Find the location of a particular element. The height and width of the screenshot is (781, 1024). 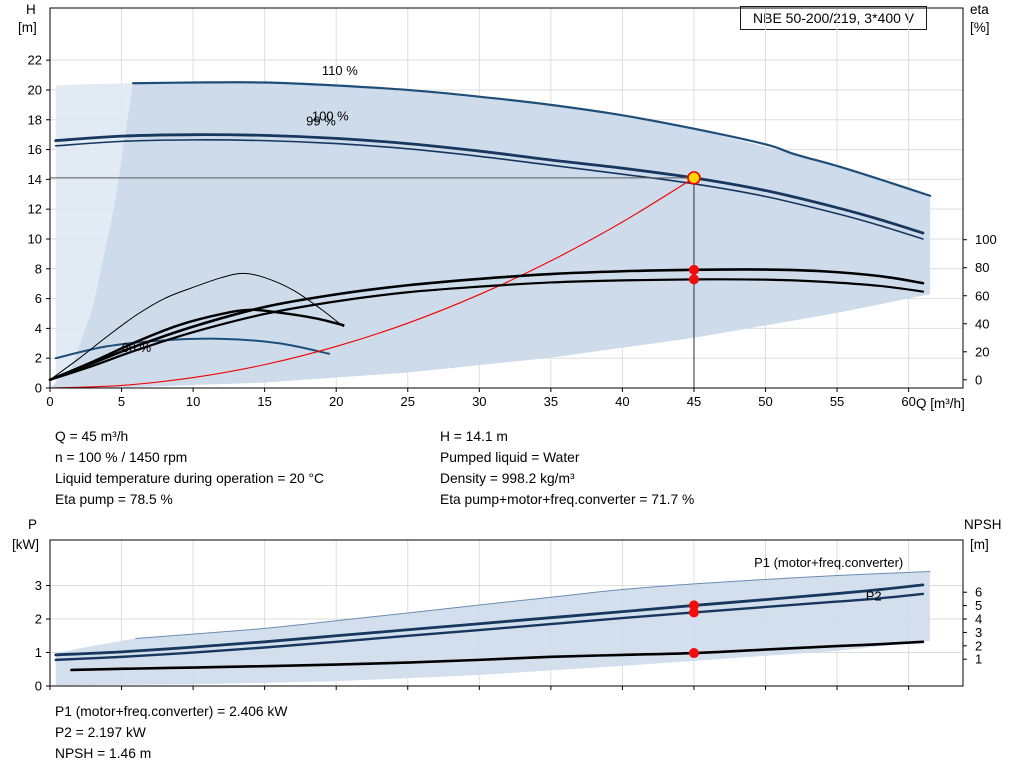

p-110-limit is located at coordinates (533, 604).